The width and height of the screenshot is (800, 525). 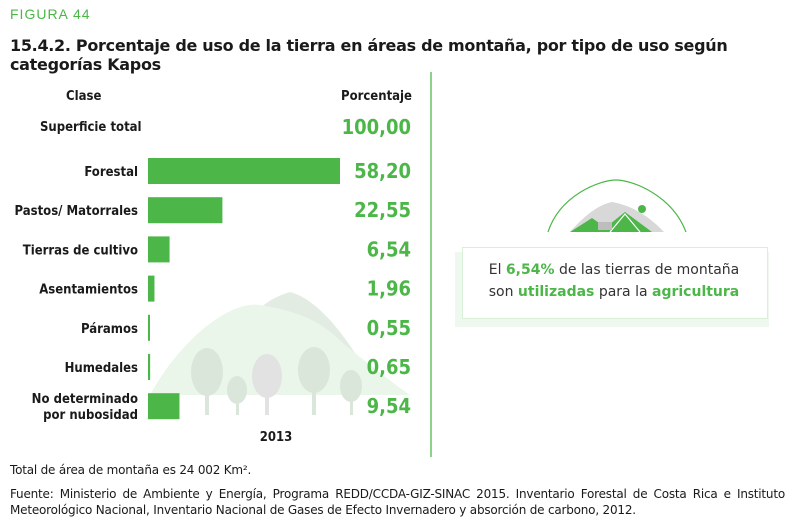 I want to click on callout-text-part: El, so click(x=497, y=270).